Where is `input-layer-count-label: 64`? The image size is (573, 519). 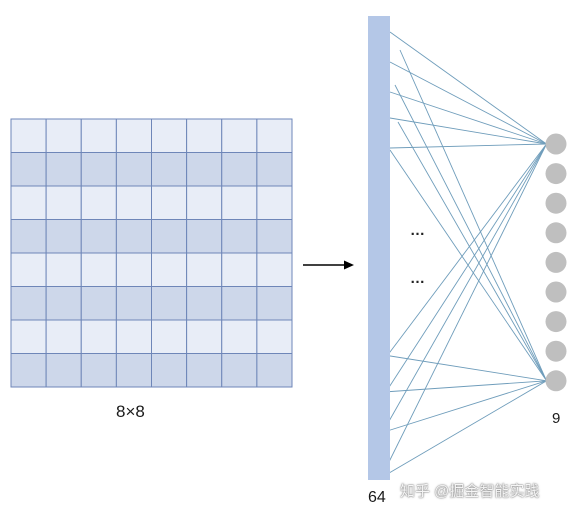
input-layer-count-label: 64 is located at coordinates (377, 497).